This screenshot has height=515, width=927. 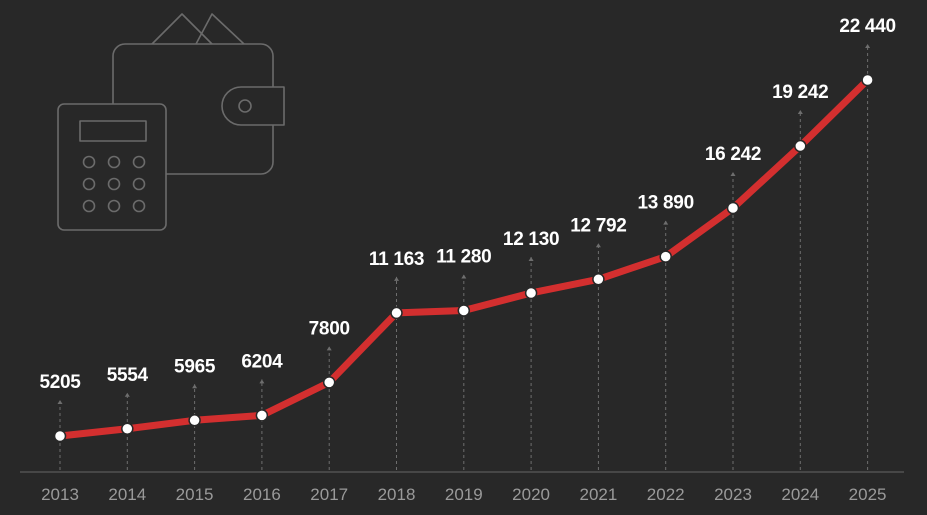 What do you see at coordinates (733, 494) in the screenshot?
I see `x-tick-label: 2023` at bounding box center [733, 494].